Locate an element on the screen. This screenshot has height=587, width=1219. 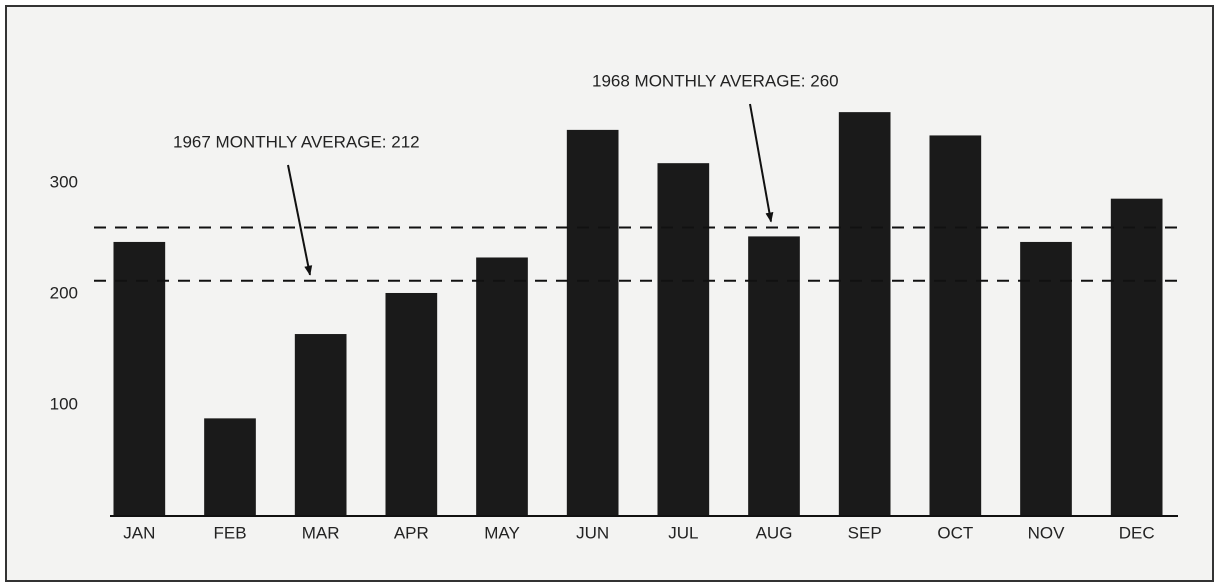
x-tick-label: JUN is located at coordinates (592, 532).